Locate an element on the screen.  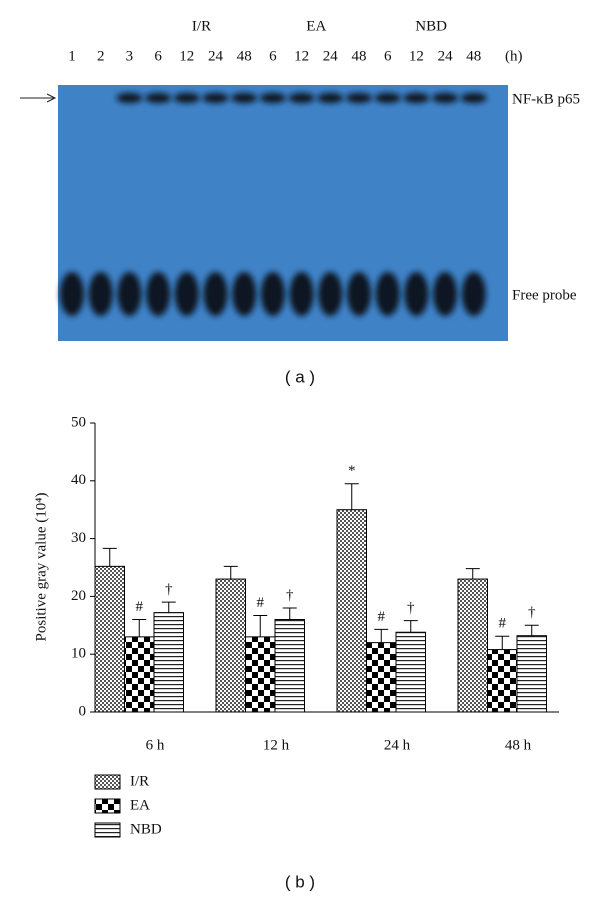
y-tick-label: 40 is located at coordinates (78, 480).